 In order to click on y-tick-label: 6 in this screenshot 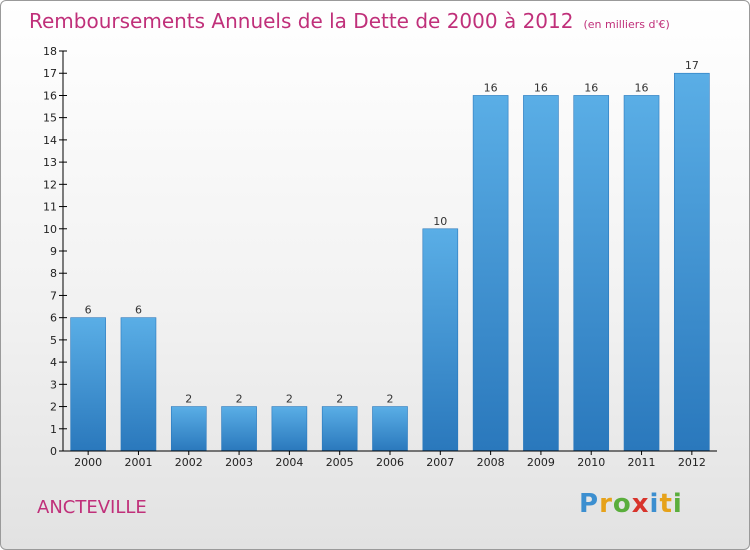, I will do `click(53, 318)`.